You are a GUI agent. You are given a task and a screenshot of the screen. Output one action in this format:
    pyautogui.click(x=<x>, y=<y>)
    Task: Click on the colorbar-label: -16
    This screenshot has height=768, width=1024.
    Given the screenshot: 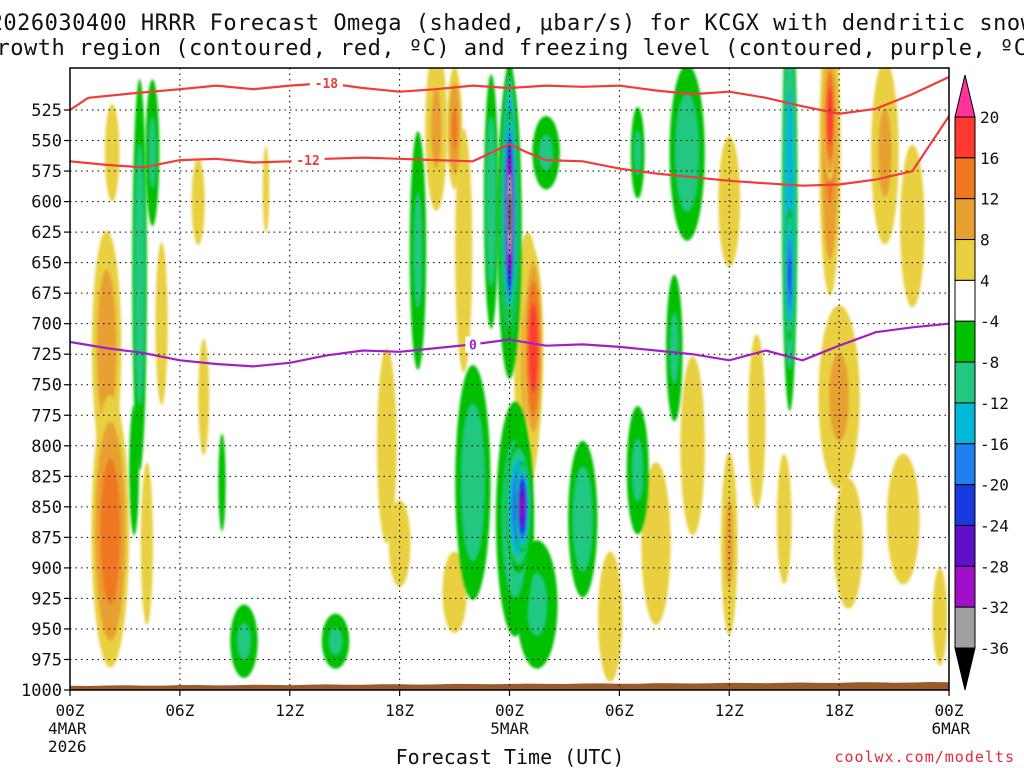 What is the action you would take?
    pyautogui.click(x=994, y=444)
    